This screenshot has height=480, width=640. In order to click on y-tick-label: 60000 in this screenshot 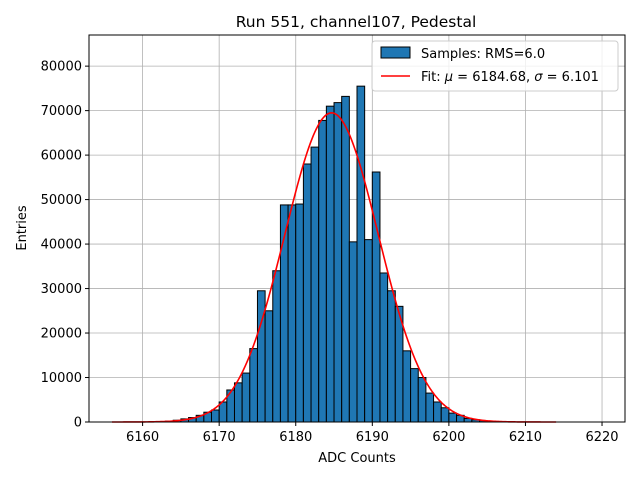, I will do `click(61, 156)`.